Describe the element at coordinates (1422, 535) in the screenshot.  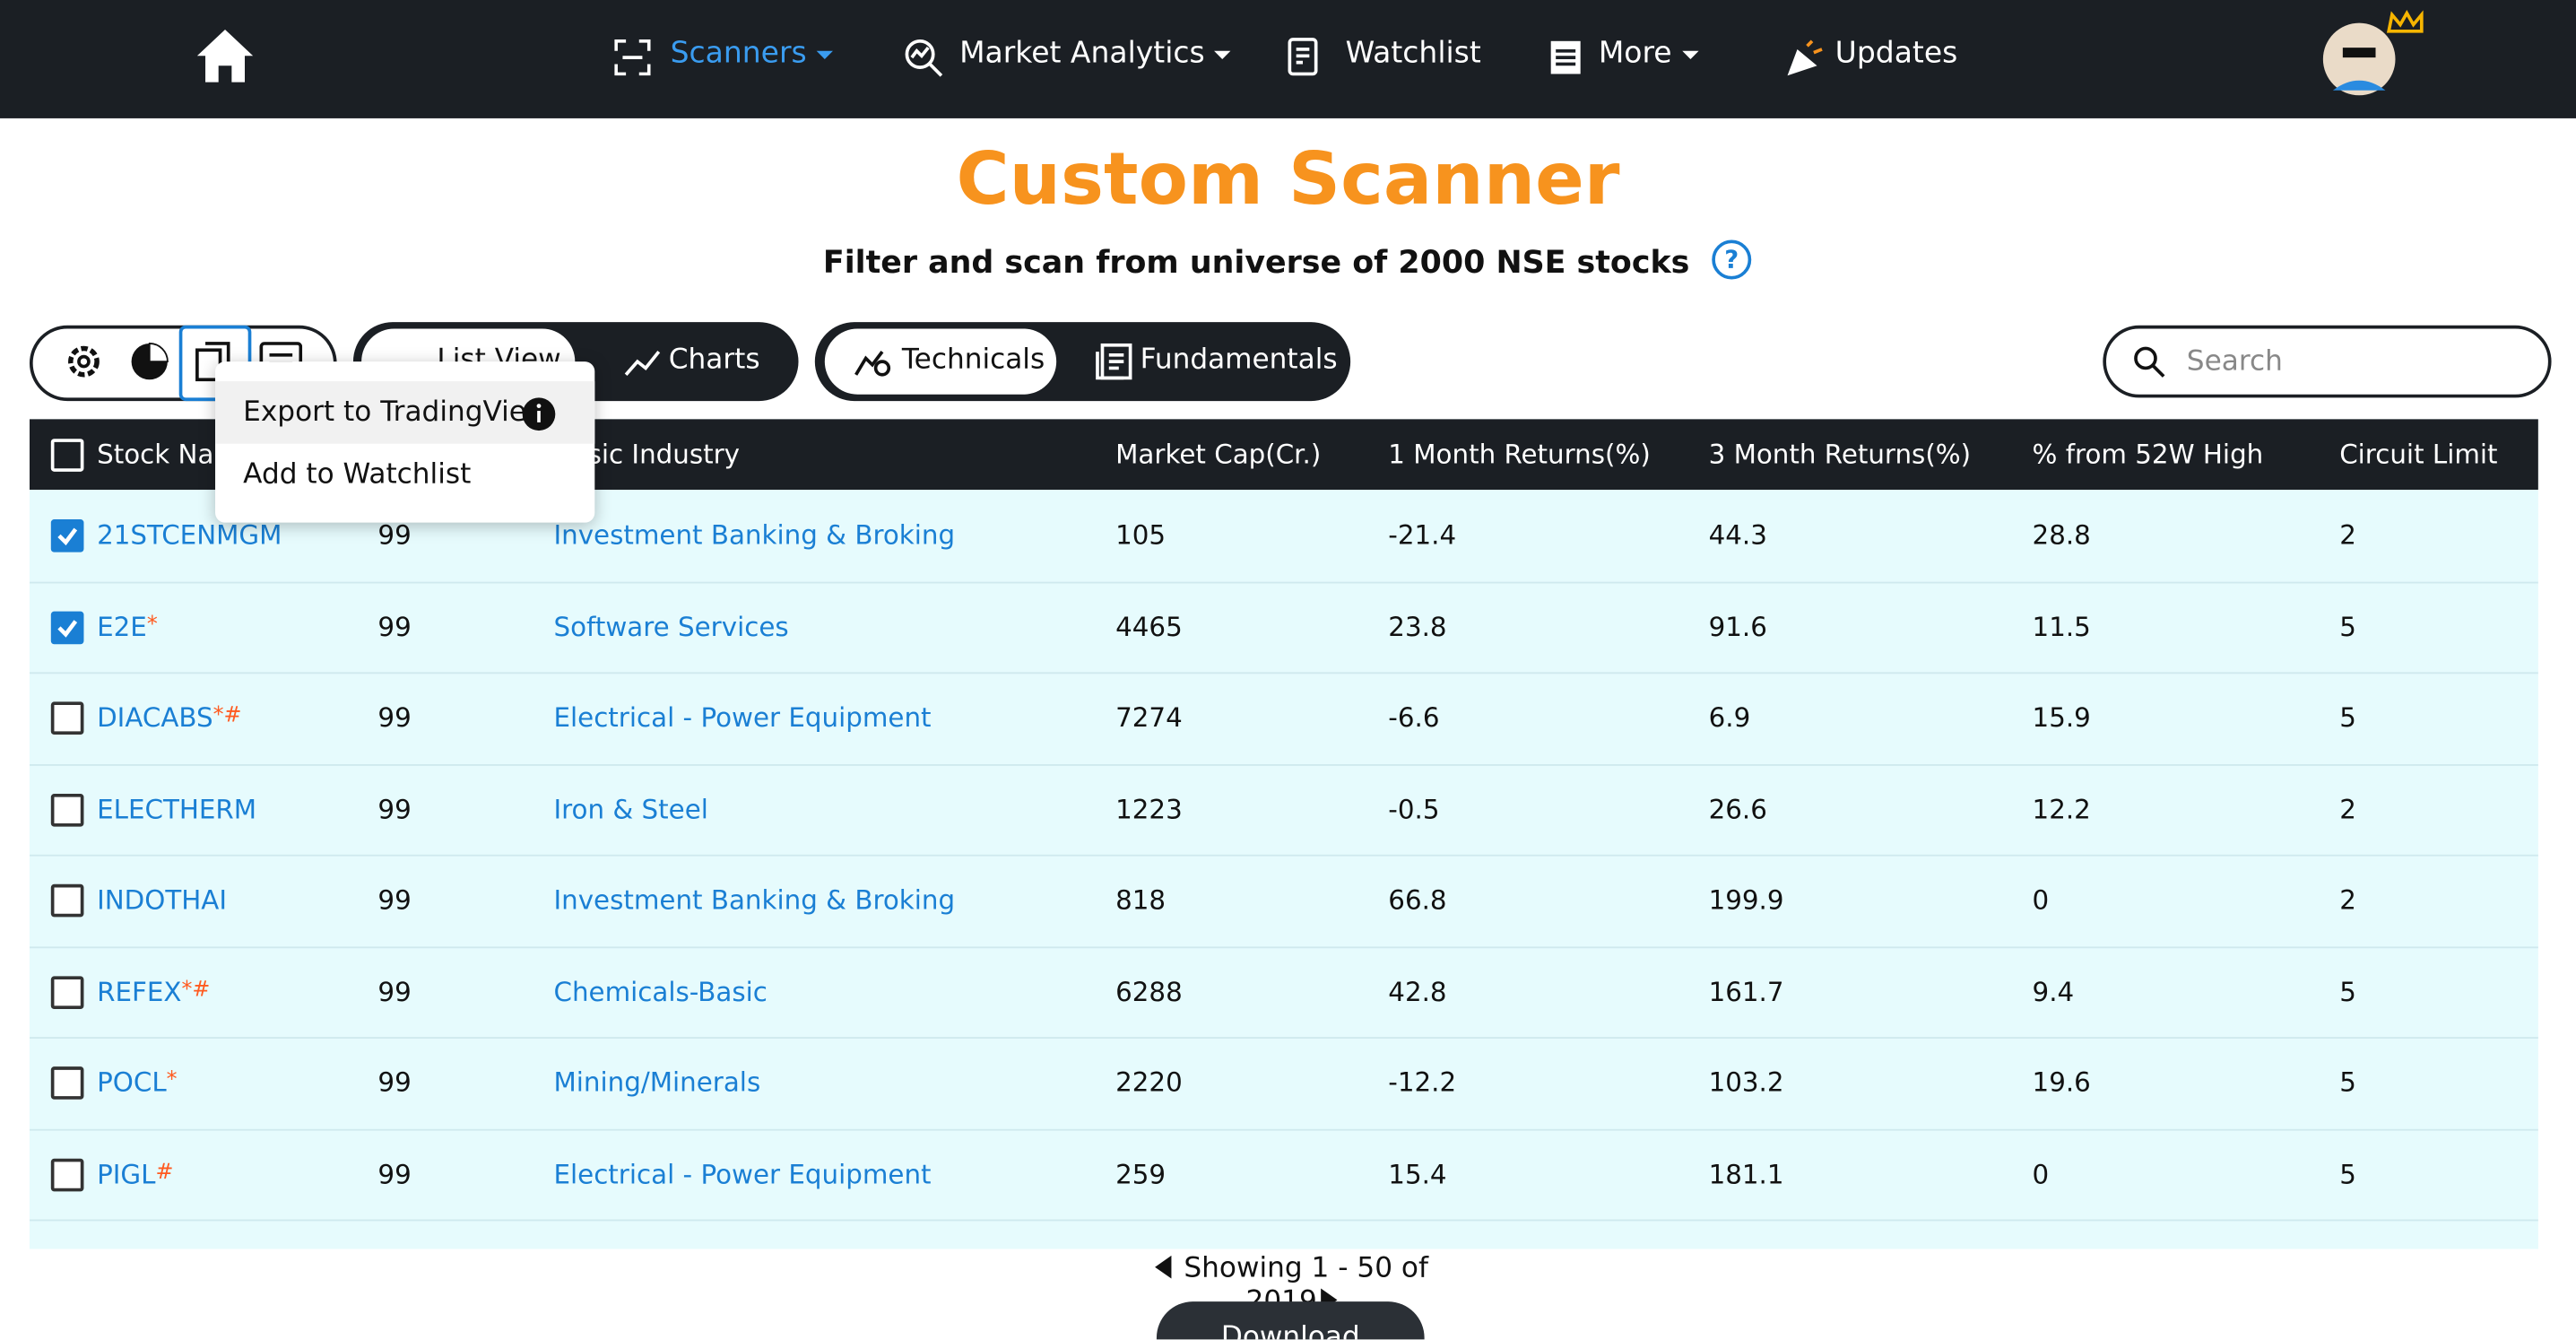
I see `table-cell: -21.4` at that location.